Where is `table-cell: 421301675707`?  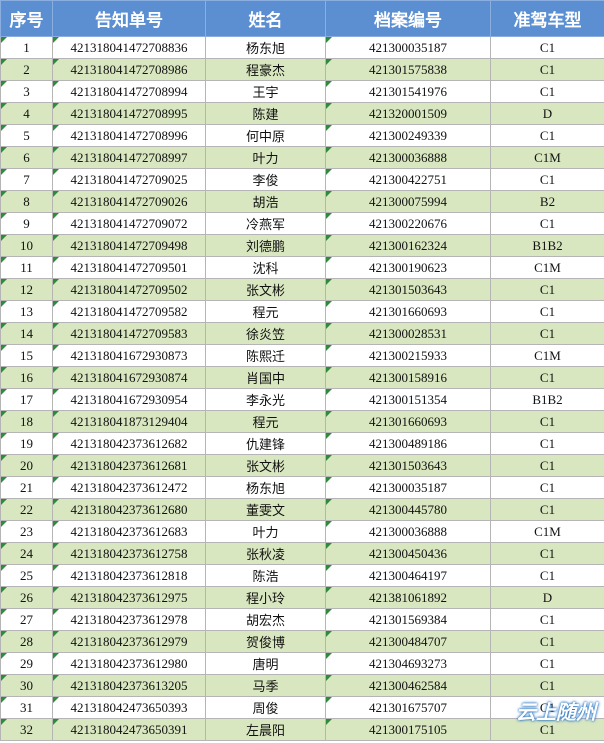
table-cell: 421301675707 is located at coordinates (408, 707).